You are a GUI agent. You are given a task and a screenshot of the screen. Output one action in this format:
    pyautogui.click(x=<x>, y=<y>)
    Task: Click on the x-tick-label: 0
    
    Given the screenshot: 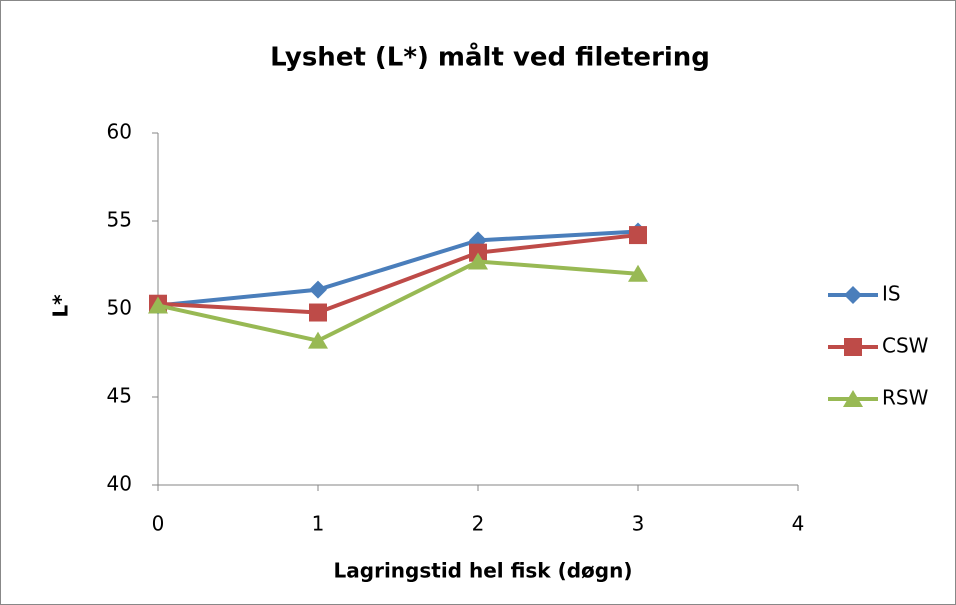 What is the action you would take?
    pyautogui.click(x=158, y=524)
    